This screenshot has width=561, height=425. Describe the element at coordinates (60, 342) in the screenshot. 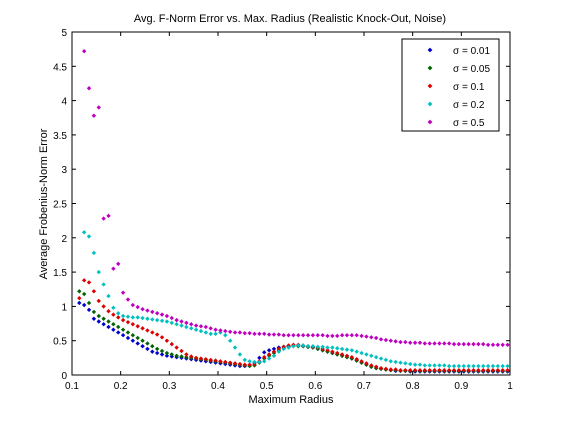

I see `y-tick-label: 0.5` at that location.